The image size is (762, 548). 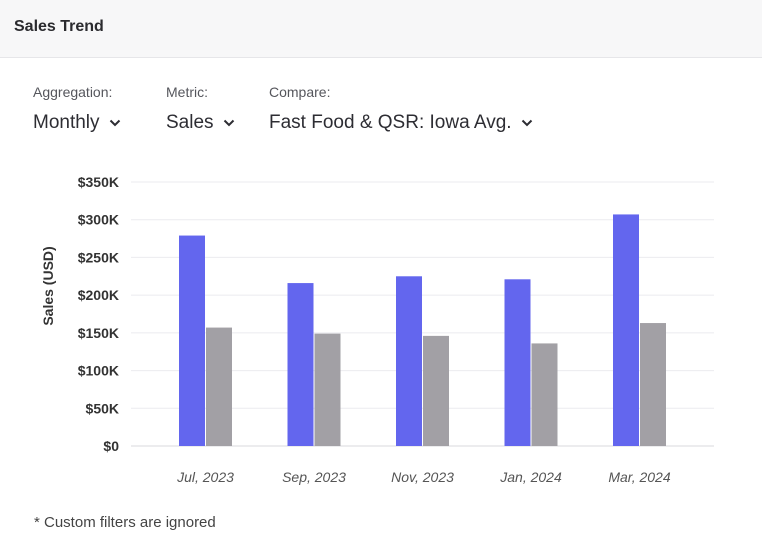 I want to click on y-axis-label: Sales (USD), so click(x=48, y=285).